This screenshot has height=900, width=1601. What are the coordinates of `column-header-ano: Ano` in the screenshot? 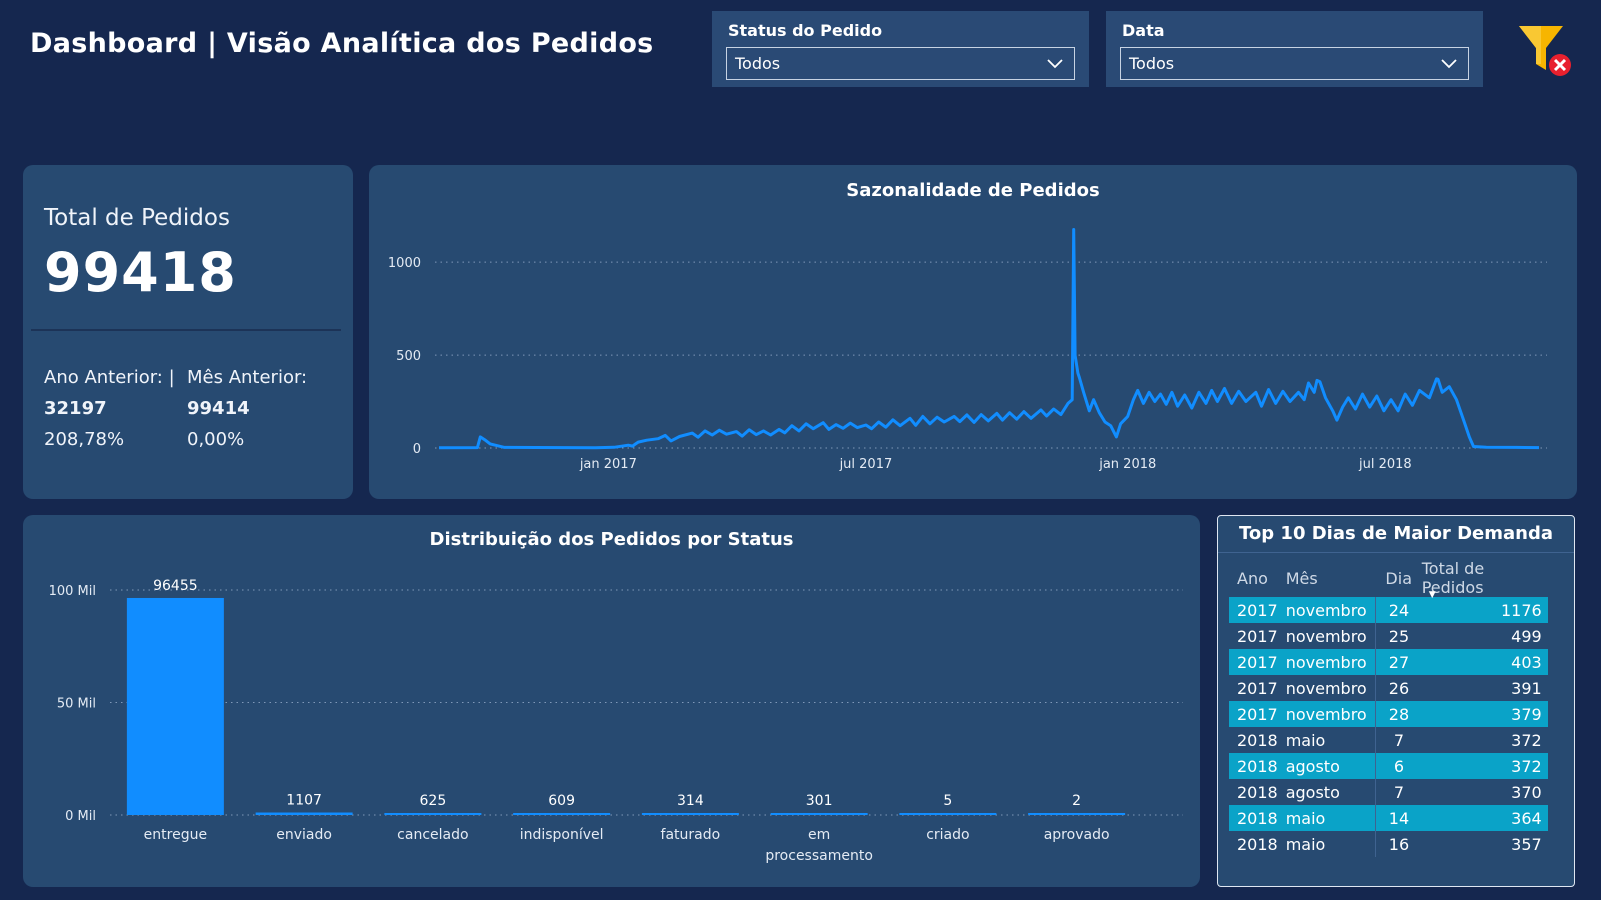 It's located at (1252, 578).